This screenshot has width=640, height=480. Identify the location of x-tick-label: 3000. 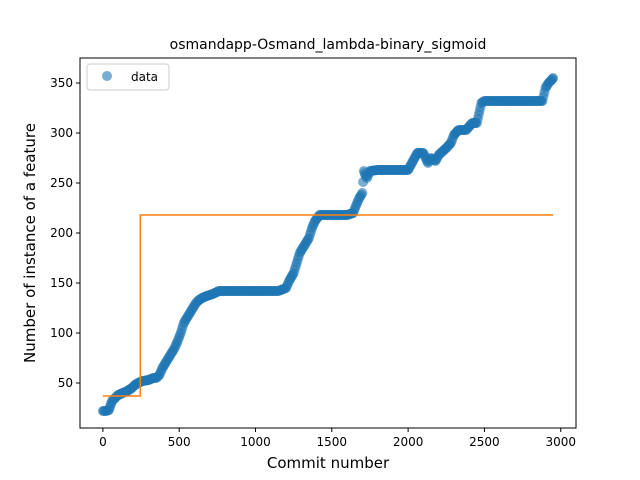
(560, 442).